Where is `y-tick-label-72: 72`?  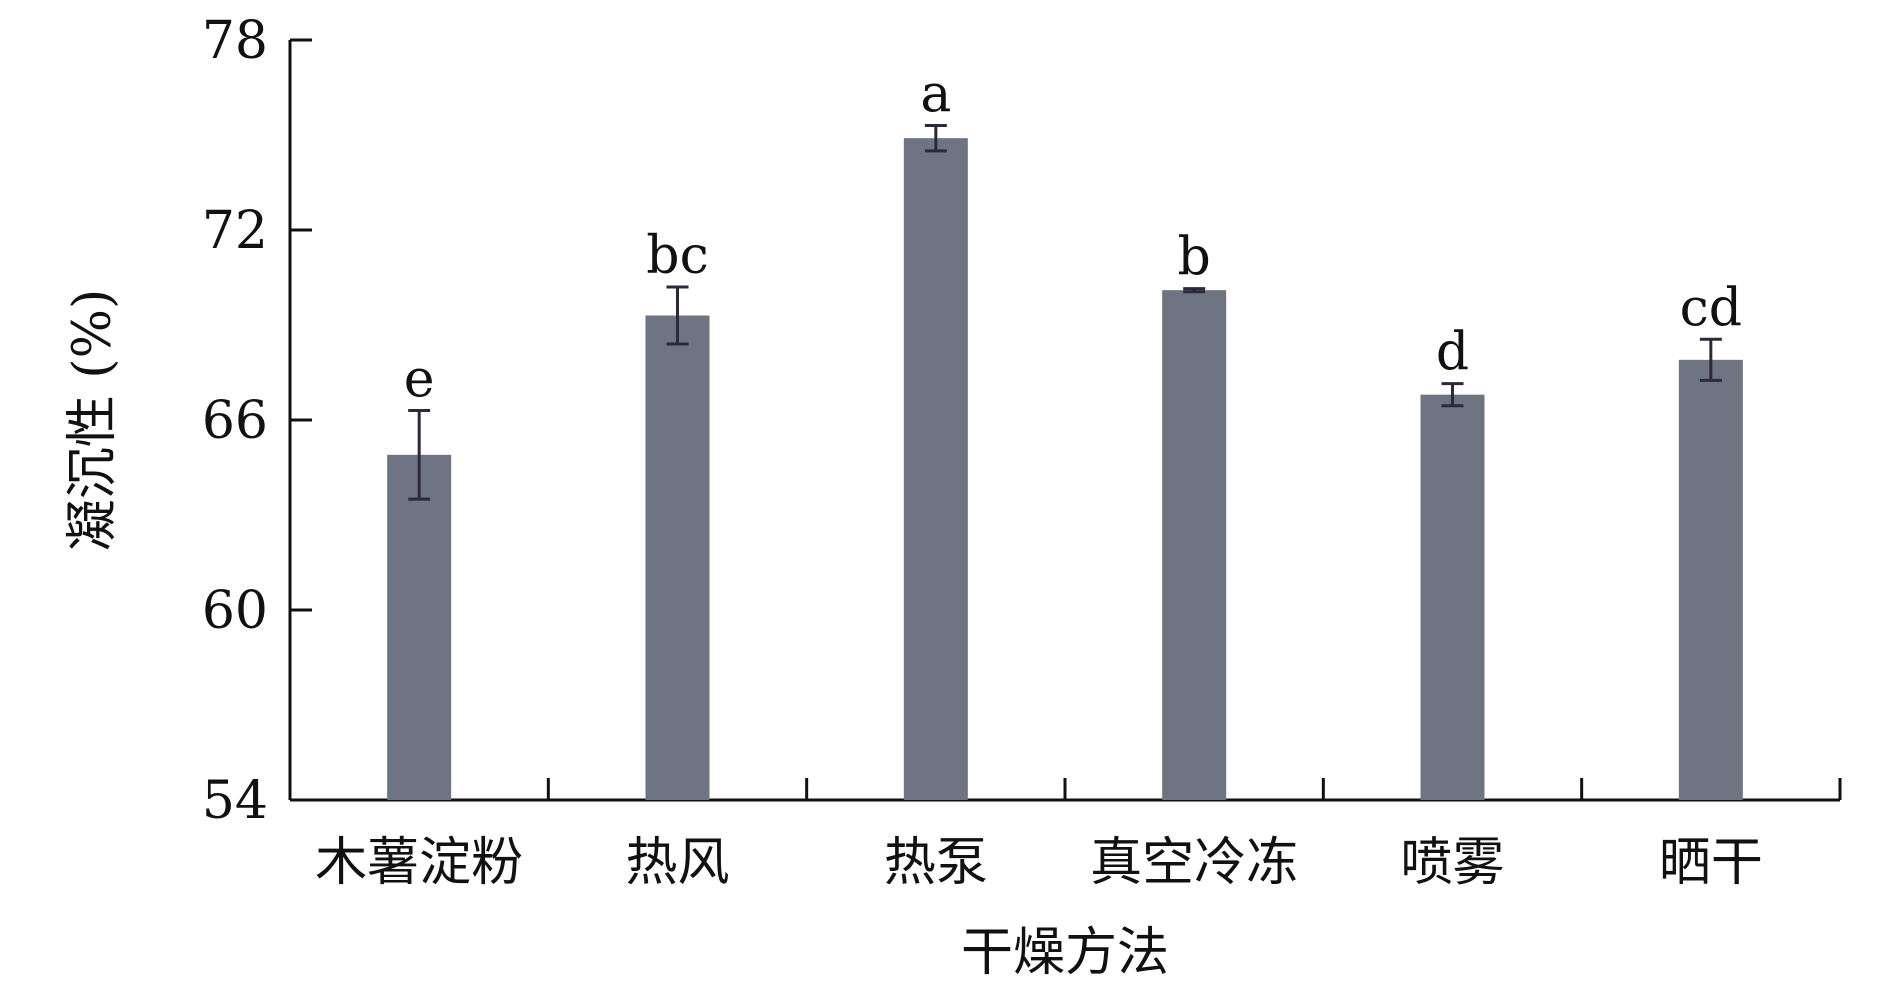 y-tick-label-72: 72 is located at coordinates (235, 231).